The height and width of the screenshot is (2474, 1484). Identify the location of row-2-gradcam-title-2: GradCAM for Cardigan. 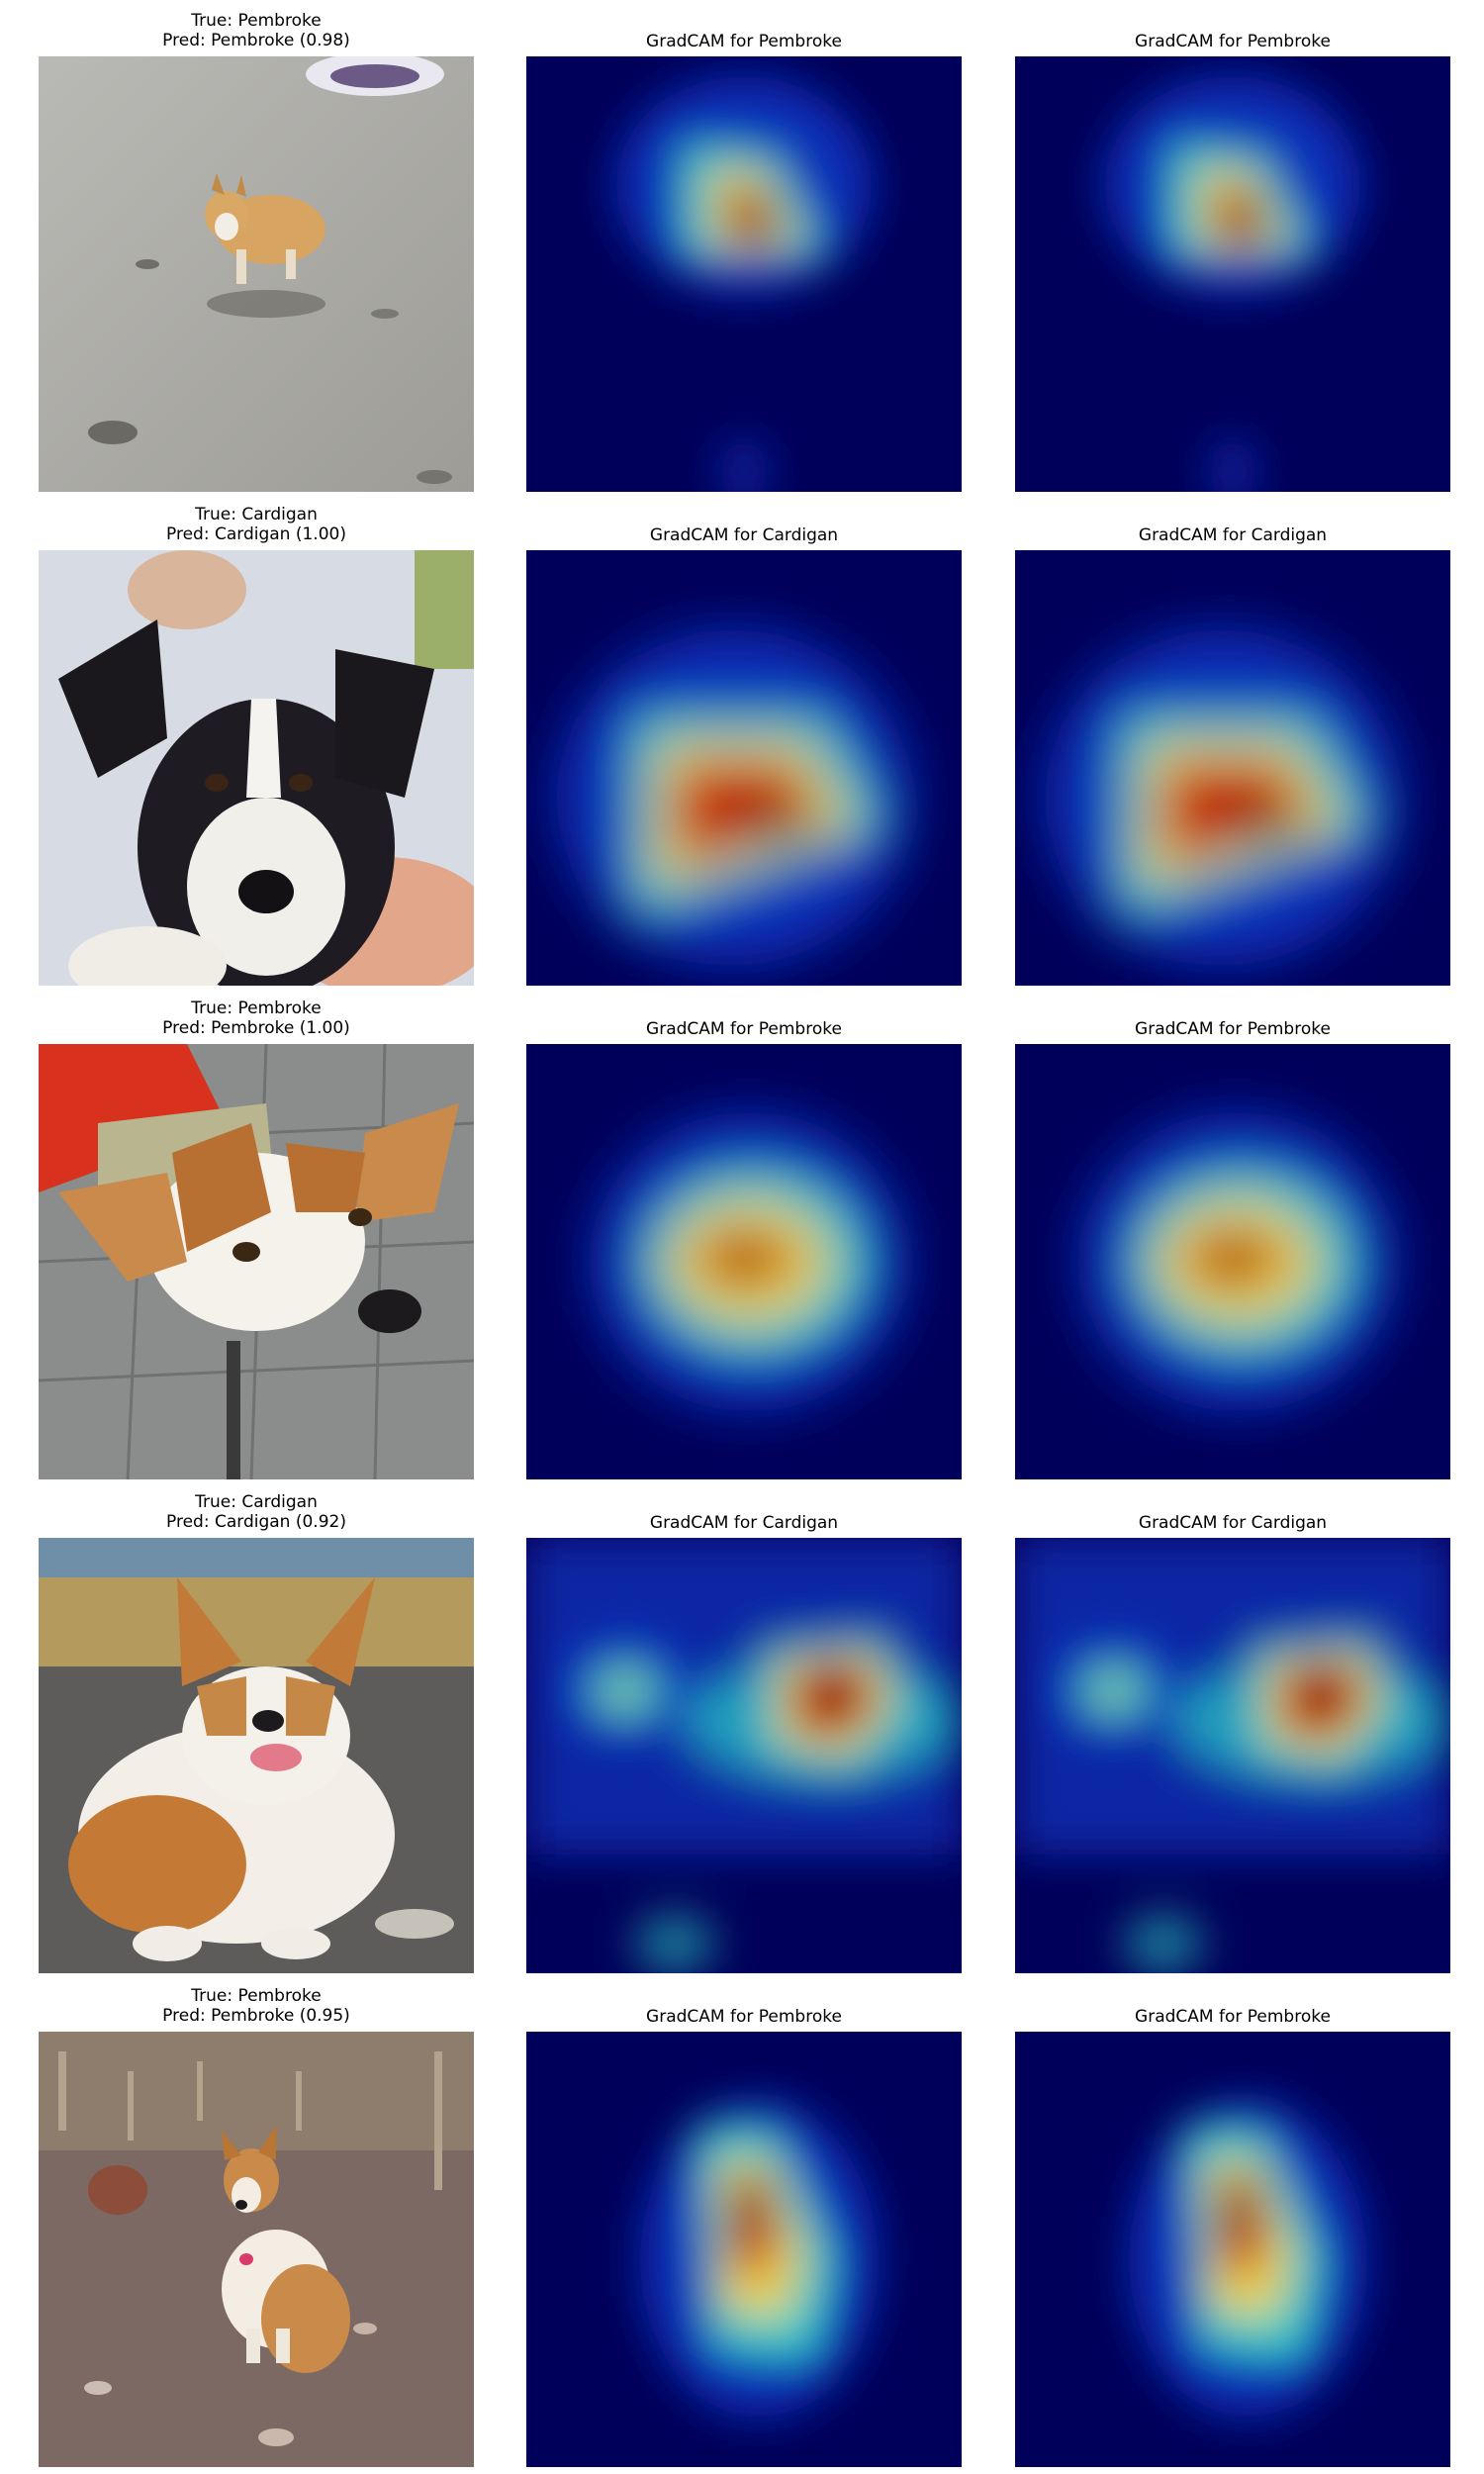
(1233, 535).